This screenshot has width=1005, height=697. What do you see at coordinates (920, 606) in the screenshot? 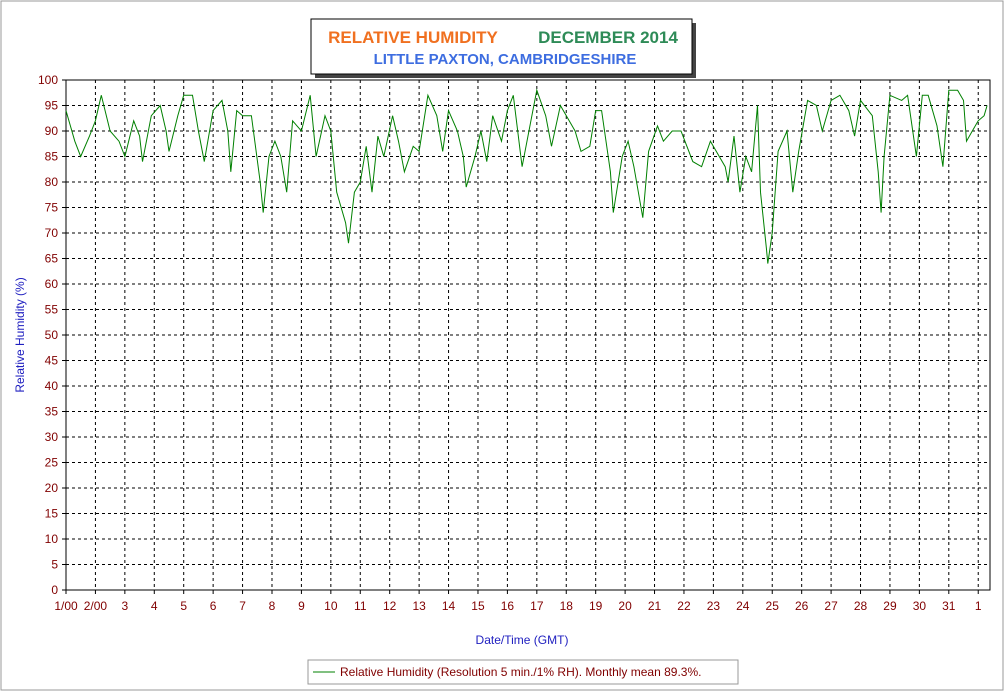
I see `x-tick-label: 30` at bounding box center [920, 606].